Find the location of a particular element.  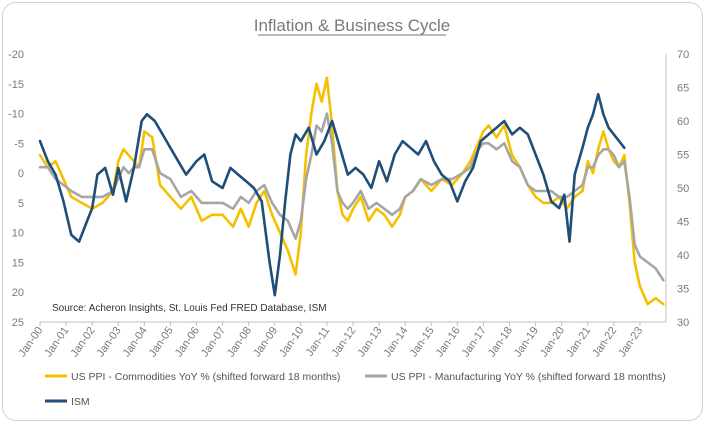

left-tick-label: -5 is located at coordinates (19, 144).